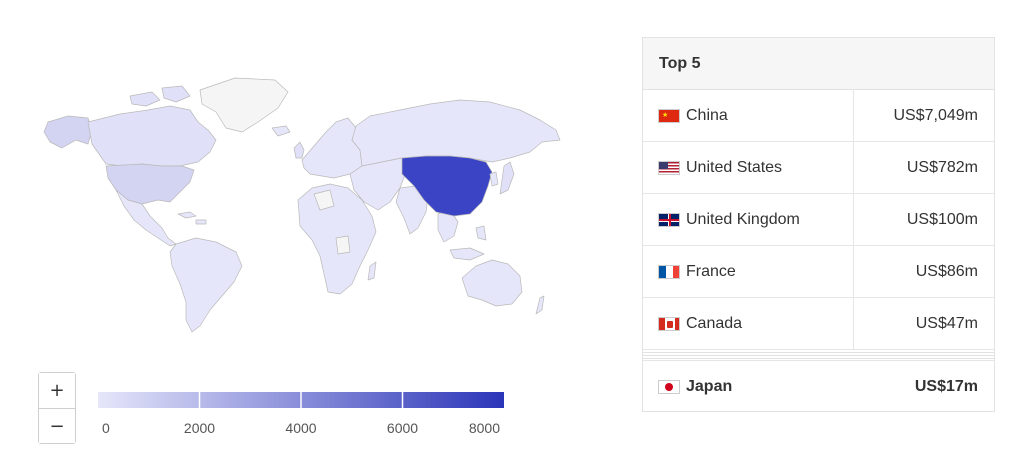 The image size is (1024, 470). What do you see at coordinates (68, 132) in the screenshot?
I see `alaska-region` at bounding box center [68, 132].